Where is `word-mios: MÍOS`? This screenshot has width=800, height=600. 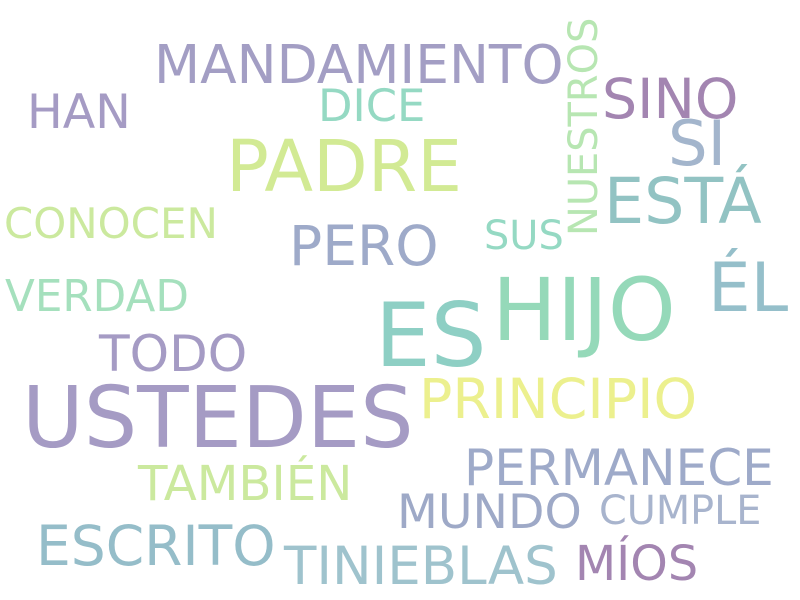
word-mios: MÍOS is located at coordinates (637, 564).